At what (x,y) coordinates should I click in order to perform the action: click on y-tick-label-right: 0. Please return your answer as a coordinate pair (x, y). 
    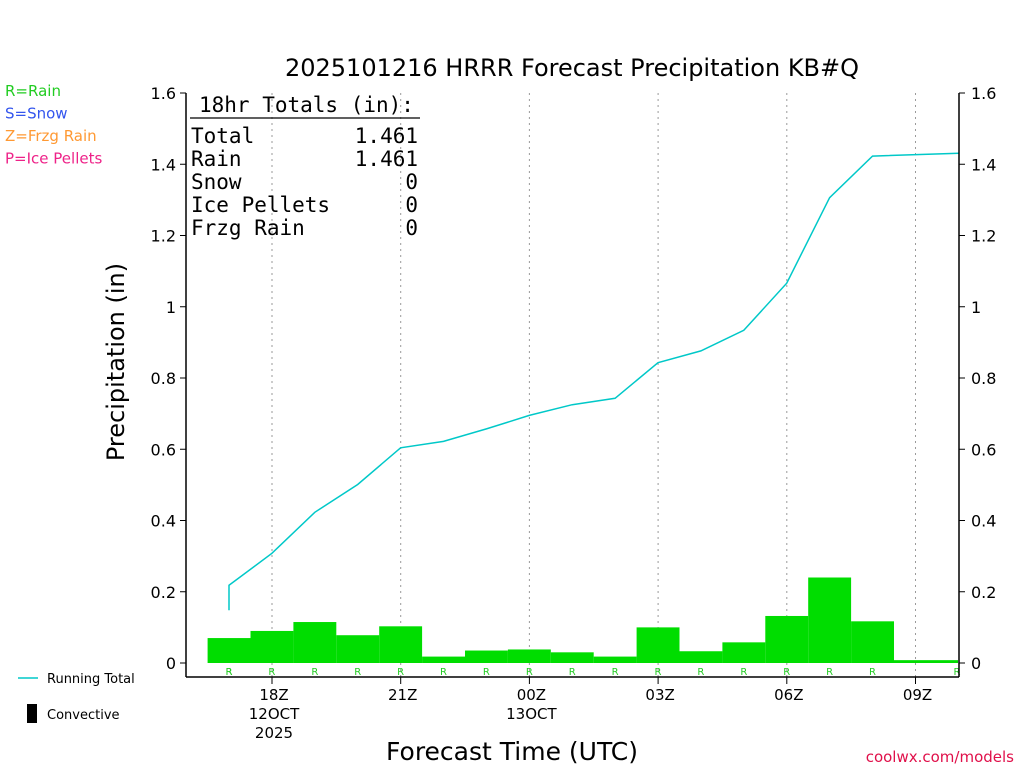
    Looking at the image, I should click on (976, 663).